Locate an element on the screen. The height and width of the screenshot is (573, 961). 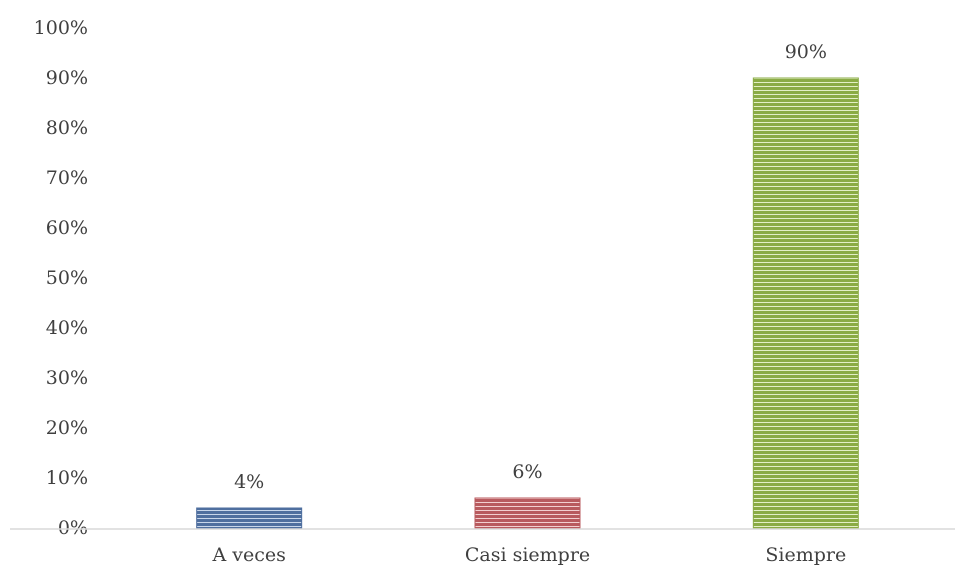
y-tick-label: 50% is located at coordinates (67, 278).